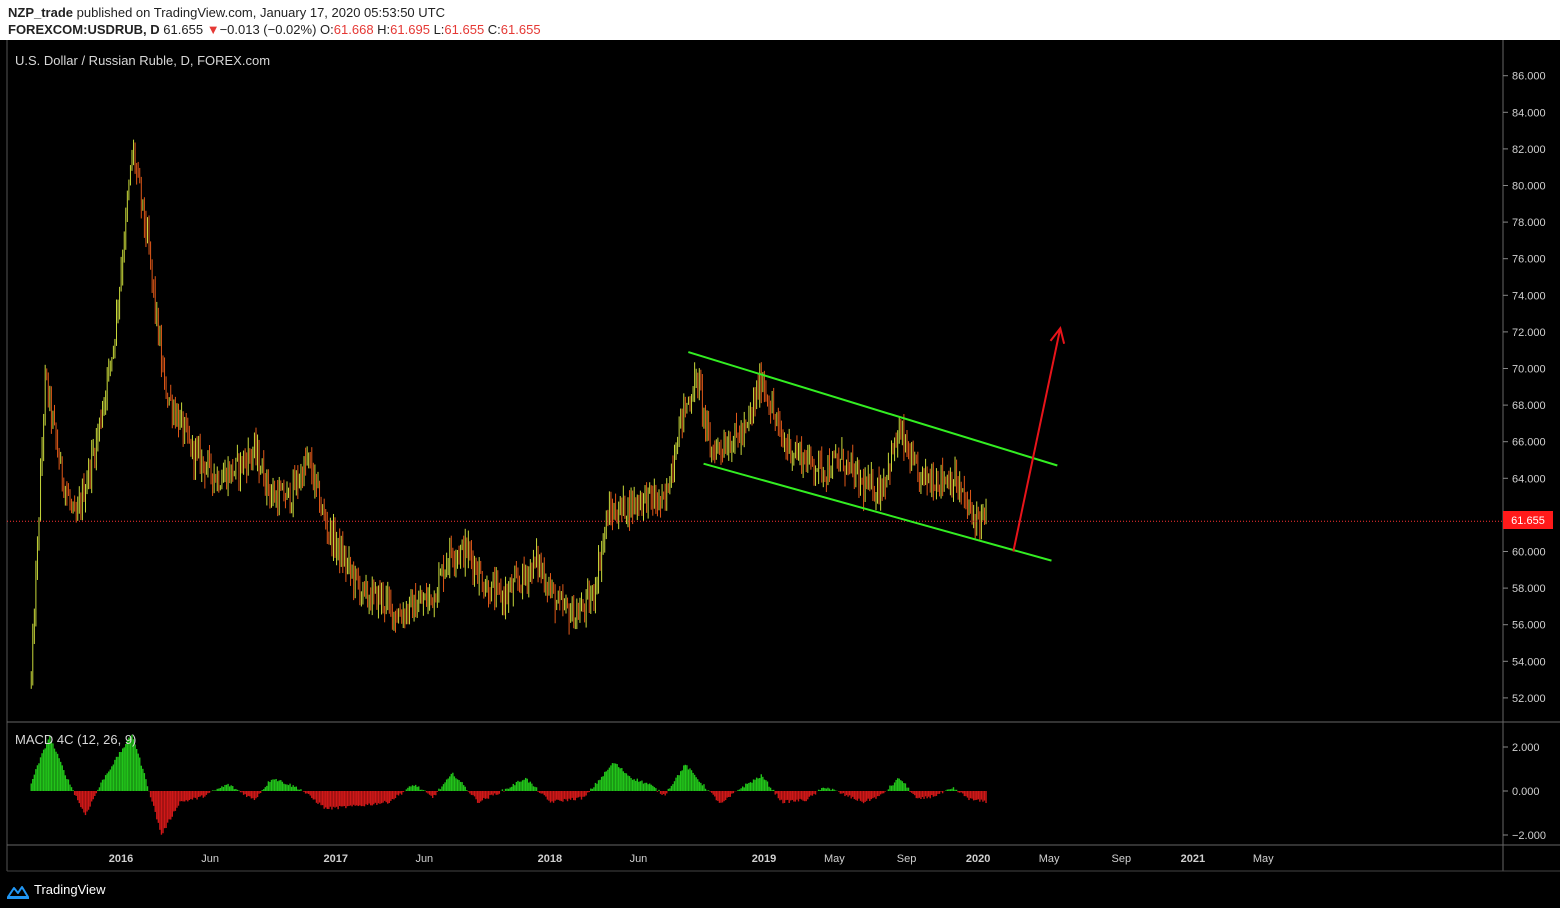 The image size is (1560, 908). I want to click on forecast-arrow-head-icon, so click(1057, 335).